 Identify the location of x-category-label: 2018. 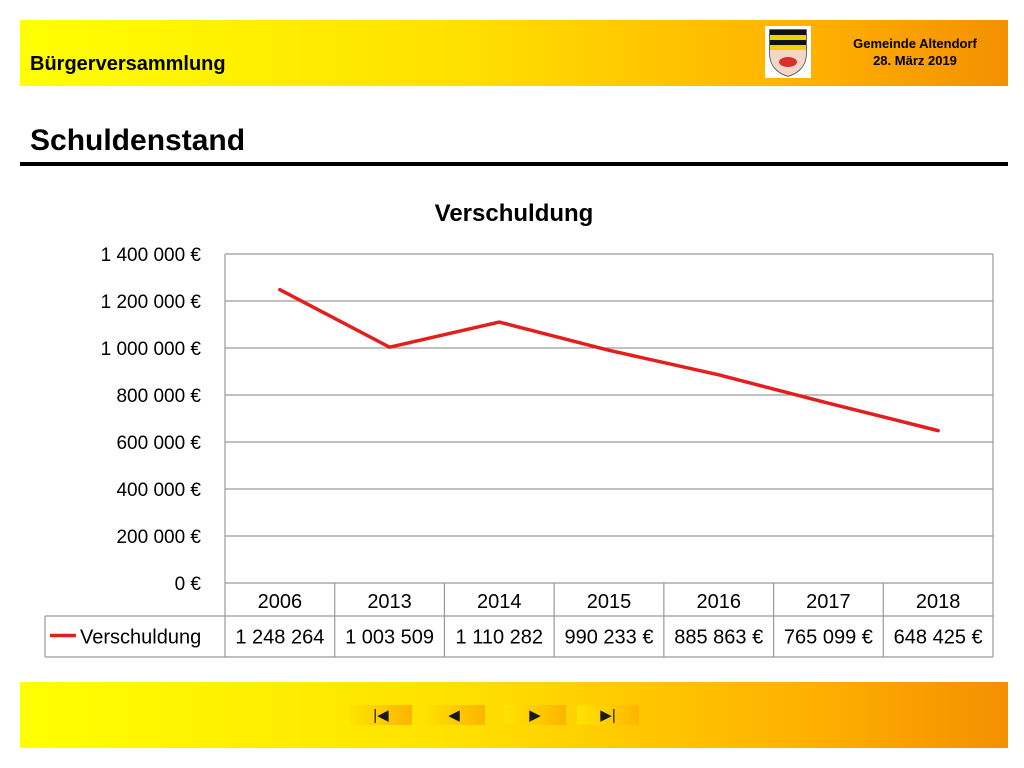
(938, 602).